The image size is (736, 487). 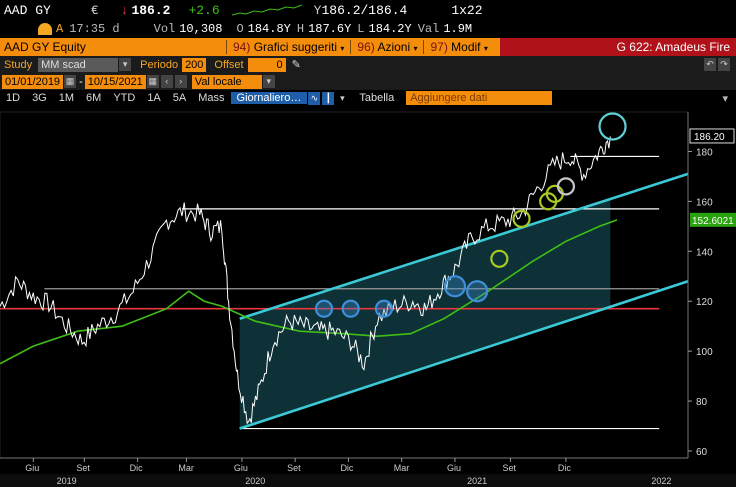 What do you see at coordinates (39, 98) in the screenshot?
I see `tab-3g: 3G` at bounding box center [39, 98].